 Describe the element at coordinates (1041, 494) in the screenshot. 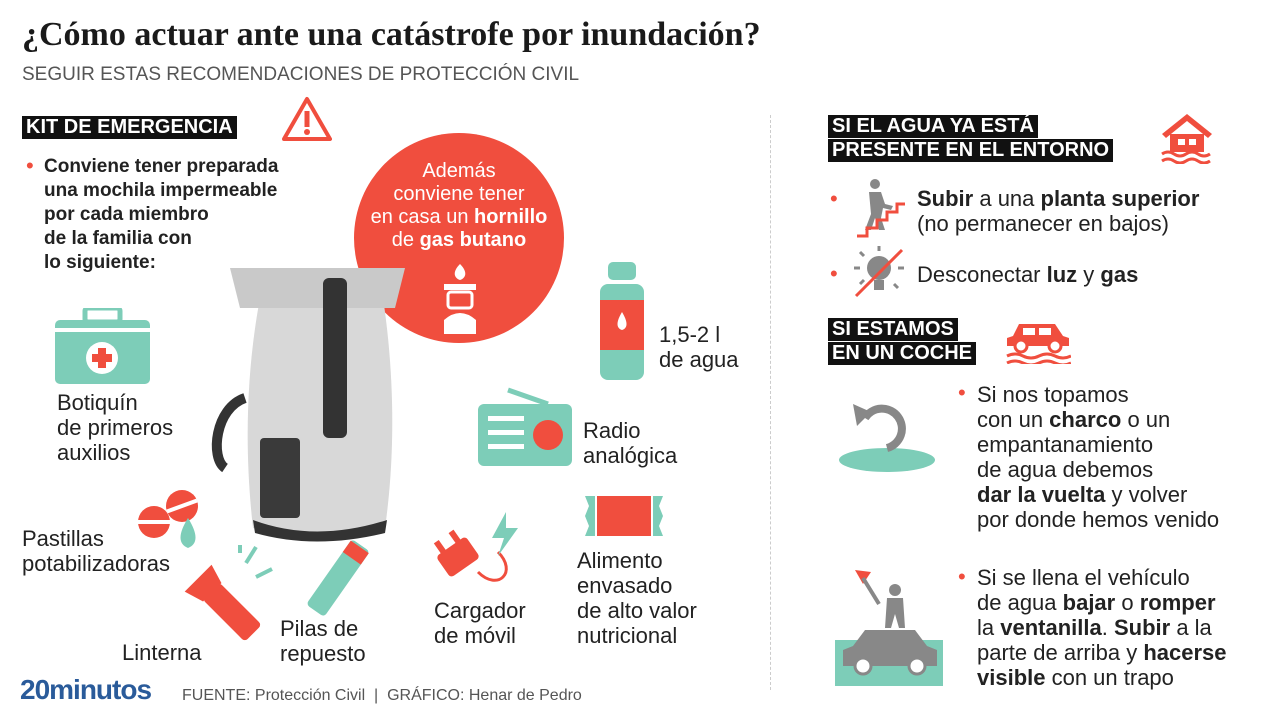

I see `bold-text: dar la vuelta` at that location.